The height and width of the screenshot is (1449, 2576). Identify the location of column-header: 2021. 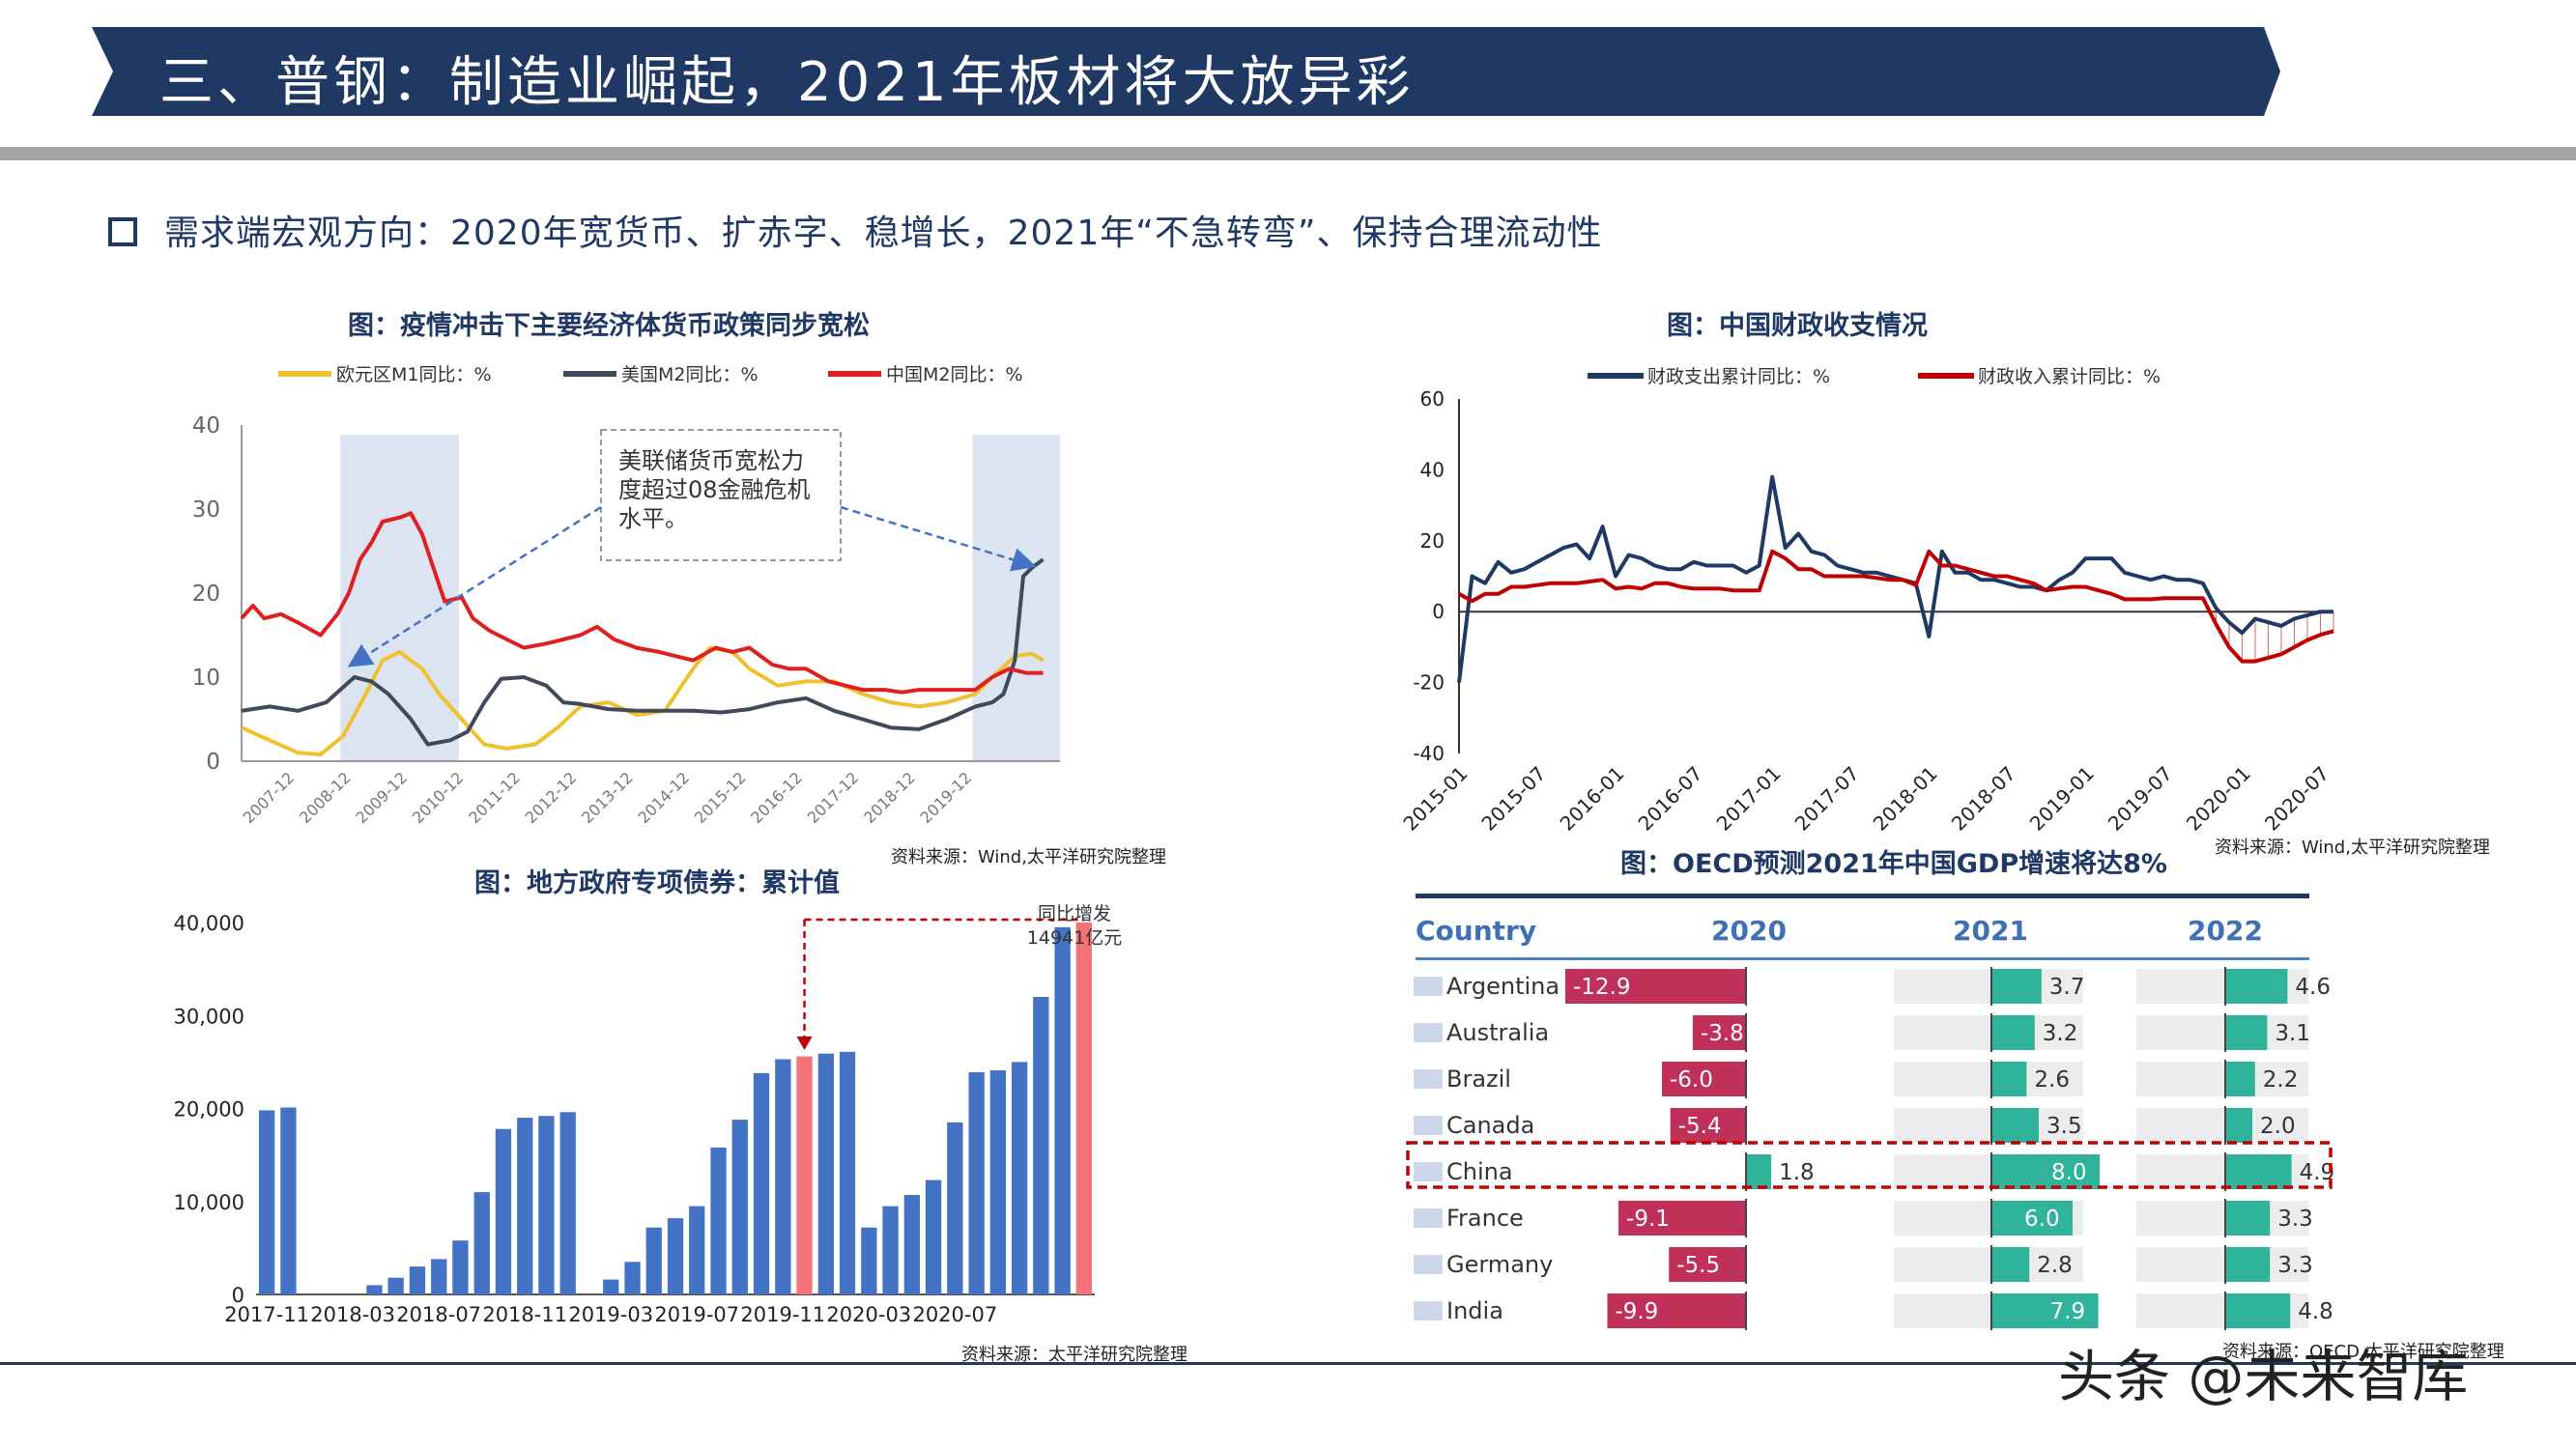
(1991, 931).